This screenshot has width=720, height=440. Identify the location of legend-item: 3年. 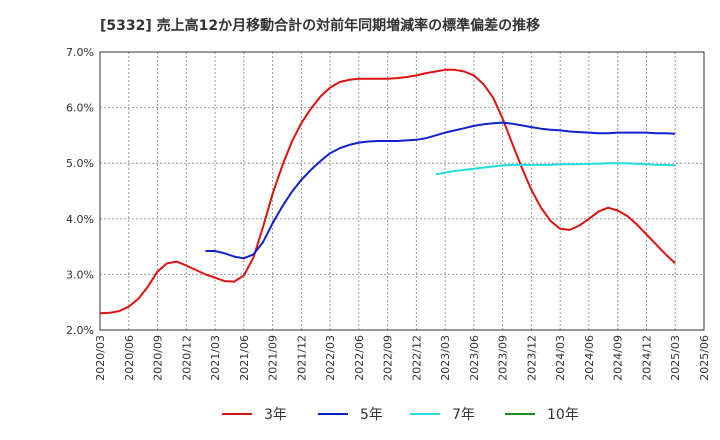
(254, 415).